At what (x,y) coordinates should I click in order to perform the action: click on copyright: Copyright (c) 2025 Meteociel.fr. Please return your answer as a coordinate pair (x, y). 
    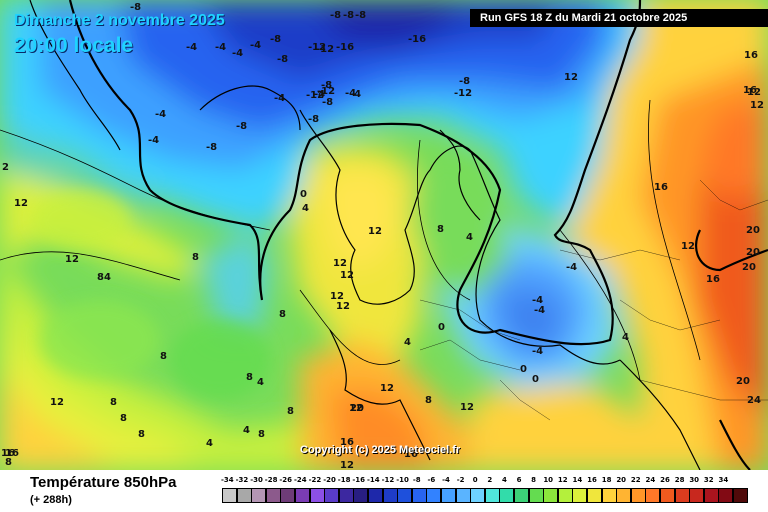
    Looking at the image, I should click on (380, 450).